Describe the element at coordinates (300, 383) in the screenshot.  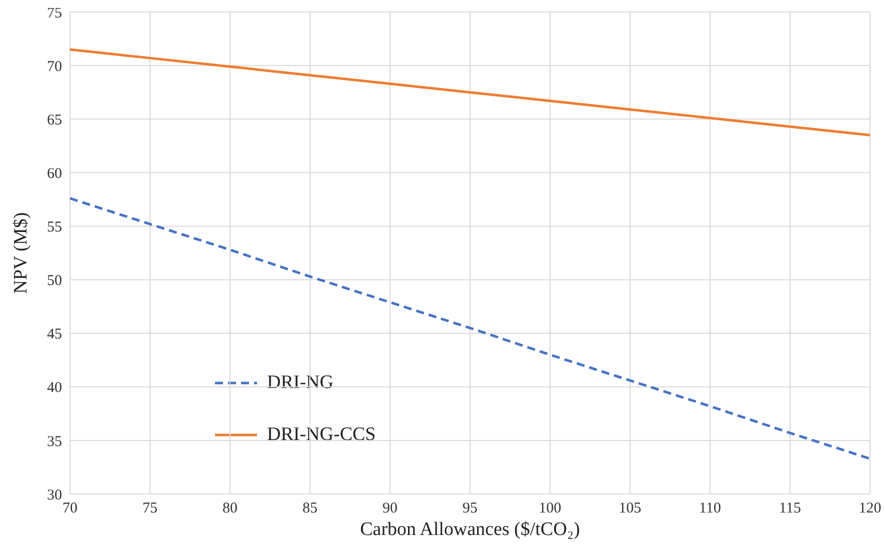
I see `legend-label: DRI-NG` at that location.